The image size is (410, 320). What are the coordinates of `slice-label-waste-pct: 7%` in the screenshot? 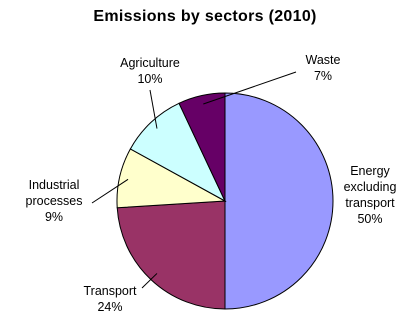 It's located at (323, 76).